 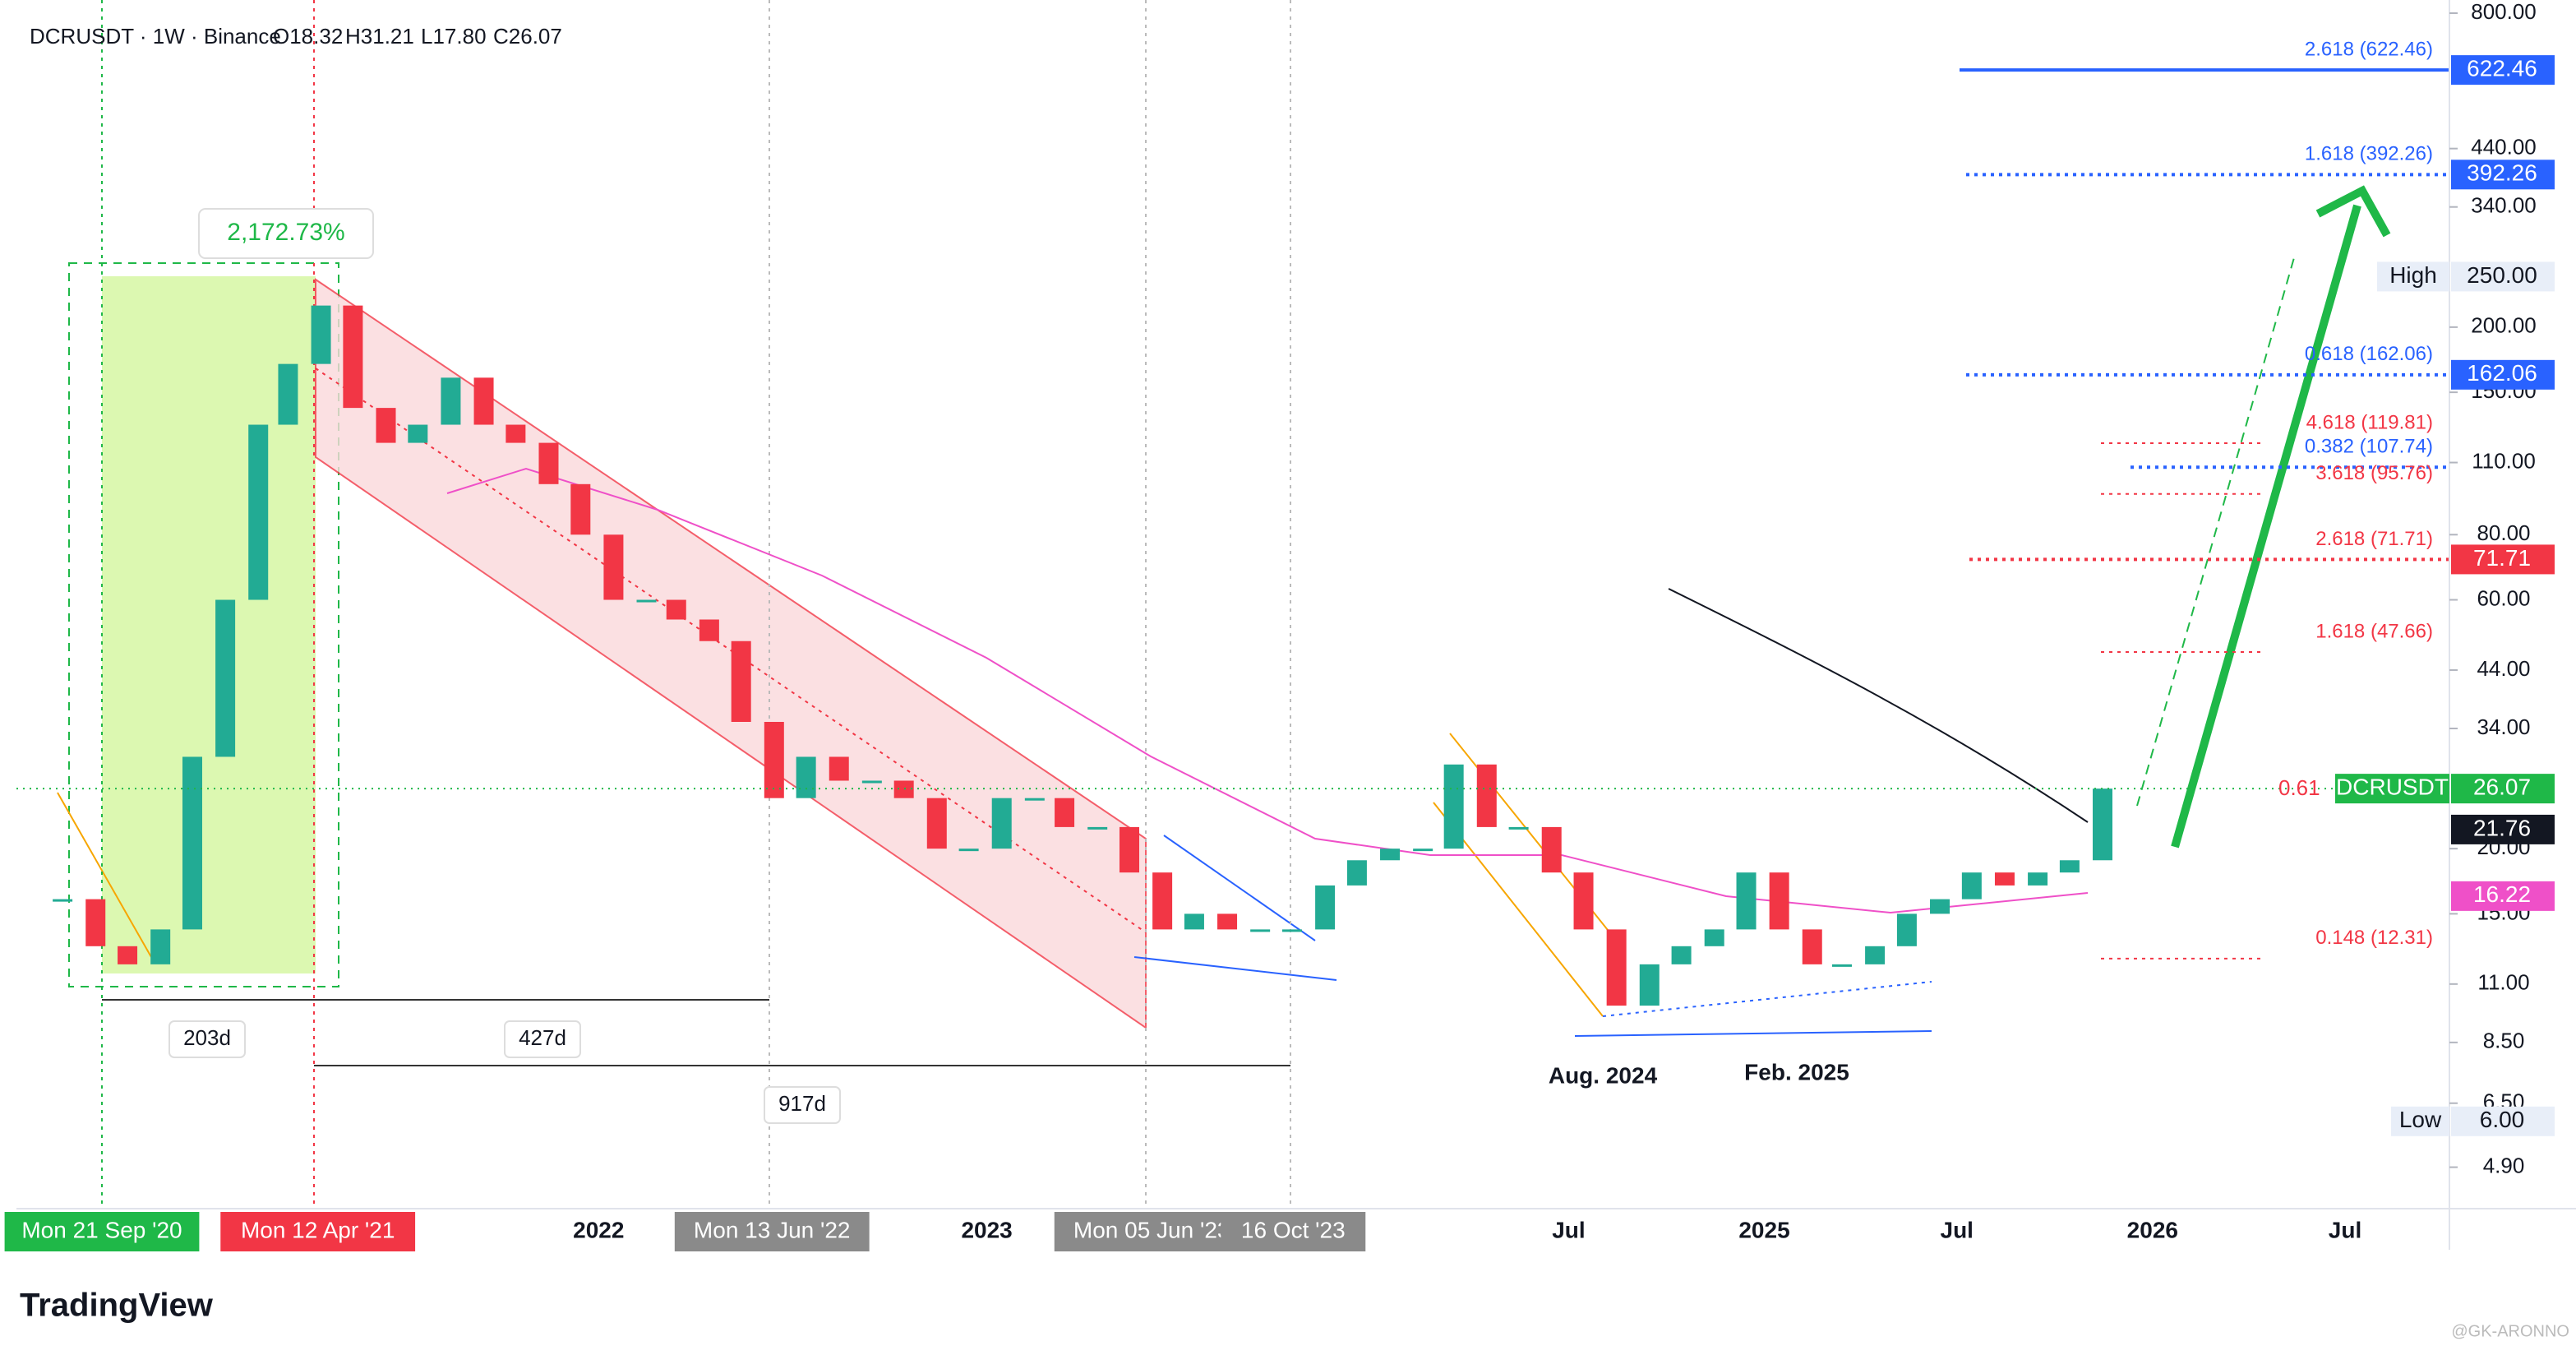 I want to click on arrow, so click(x=2266, y=526).